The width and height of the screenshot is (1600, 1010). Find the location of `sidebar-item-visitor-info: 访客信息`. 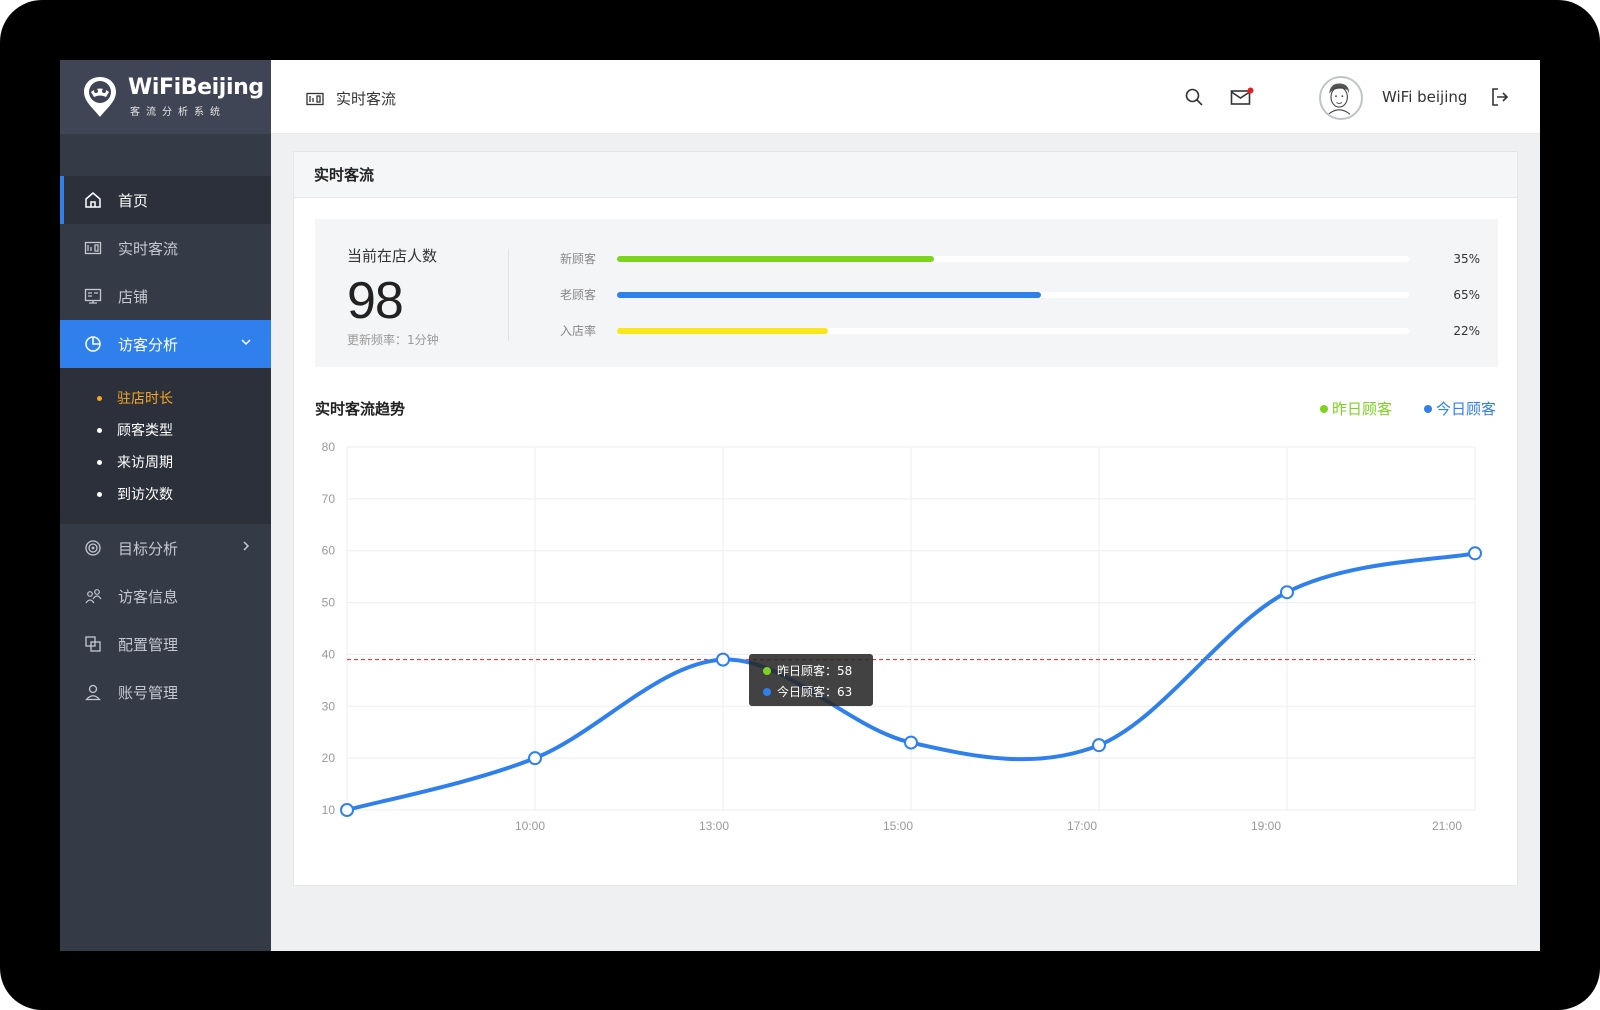

sidebar-item-visitor-info: 访客信息 is located at coordinates (165, 596).